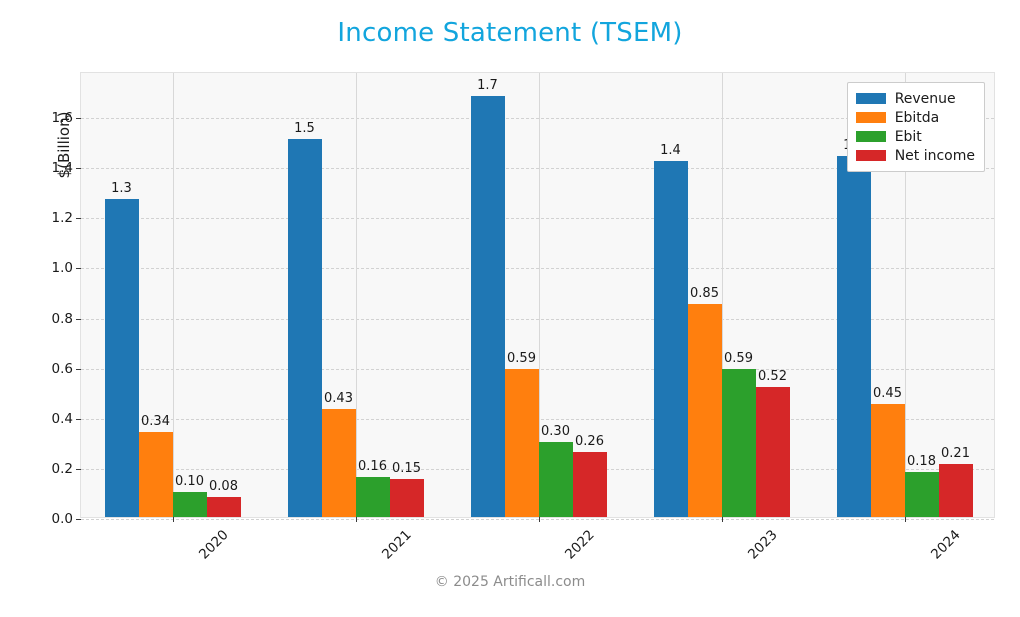 The image size is (1020, 617). Describe the element at coordinates (62, 268) in the screenshot. I see `y-axis-tick-label: 1.0` at that location.